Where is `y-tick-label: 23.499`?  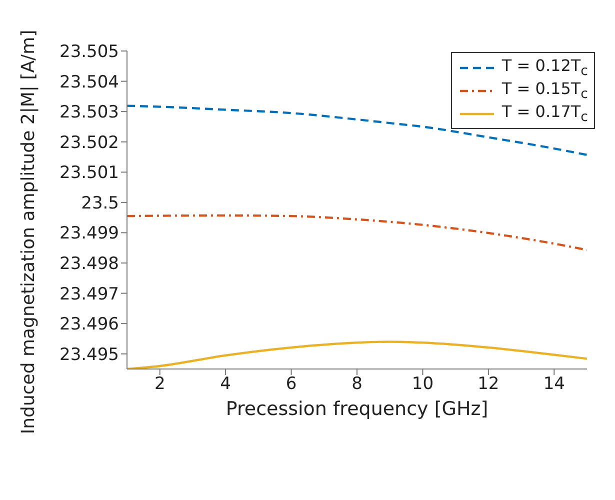
y-tick-label: 23.499 is located at coordinates (89, 234).